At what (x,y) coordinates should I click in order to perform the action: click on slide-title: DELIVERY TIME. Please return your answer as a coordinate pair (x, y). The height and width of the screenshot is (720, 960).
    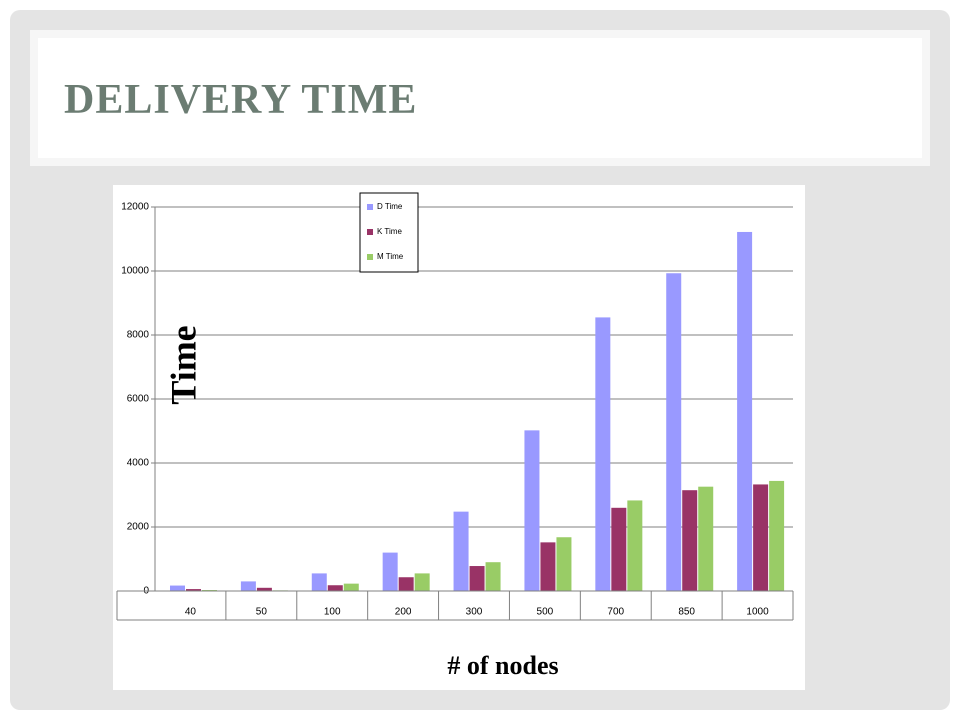
    Looking at the image, I should click on (241, 100).